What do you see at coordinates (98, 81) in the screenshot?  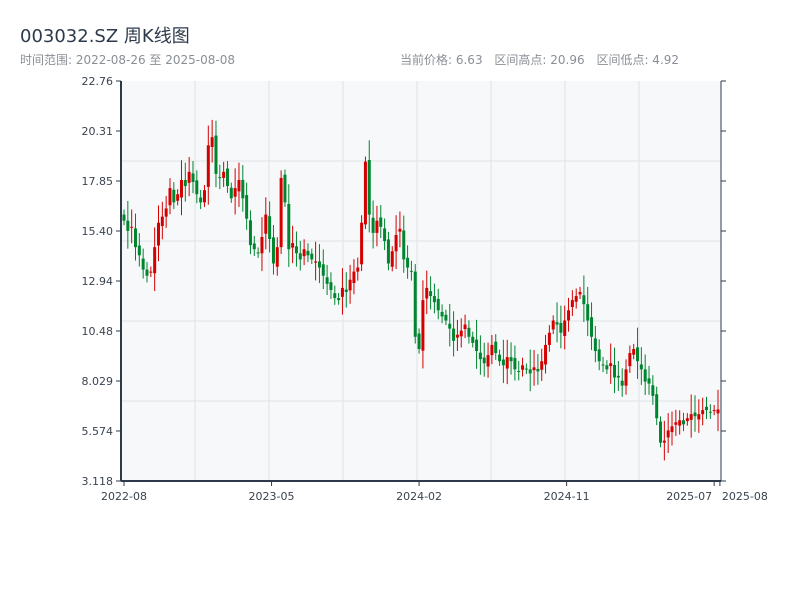 I see `y-tick-label: 22.76` at bounding box center [98, 81].